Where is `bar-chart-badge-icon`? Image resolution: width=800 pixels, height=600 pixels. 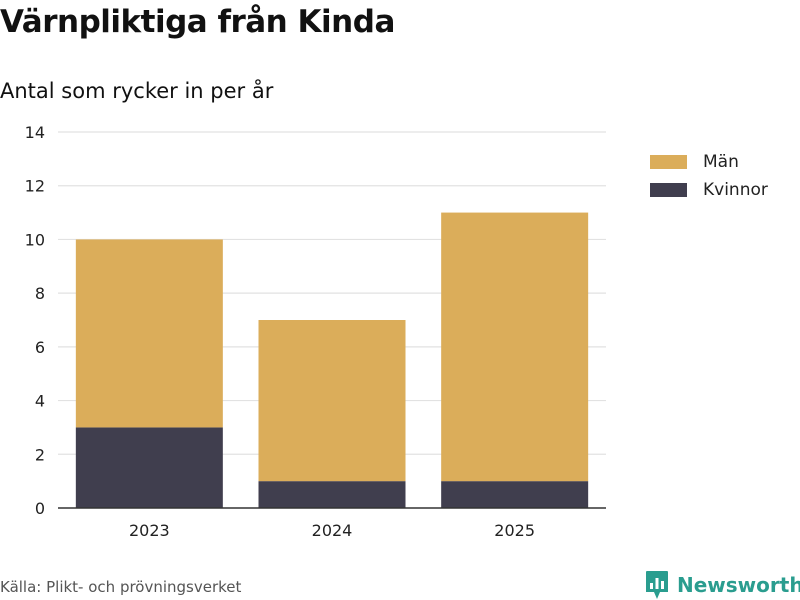
bar-chart-badge-icon is located at coordinates (657, 585).